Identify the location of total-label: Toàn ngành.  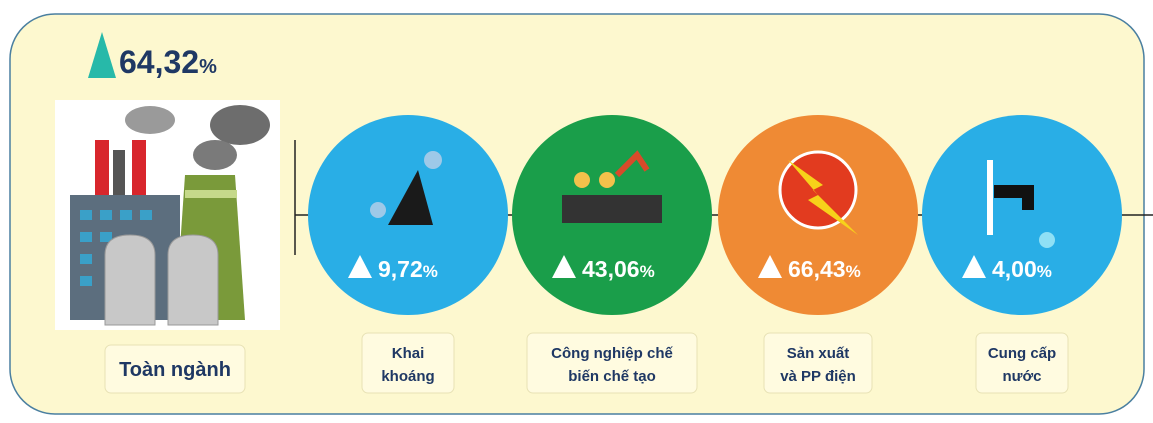
(175, 370).